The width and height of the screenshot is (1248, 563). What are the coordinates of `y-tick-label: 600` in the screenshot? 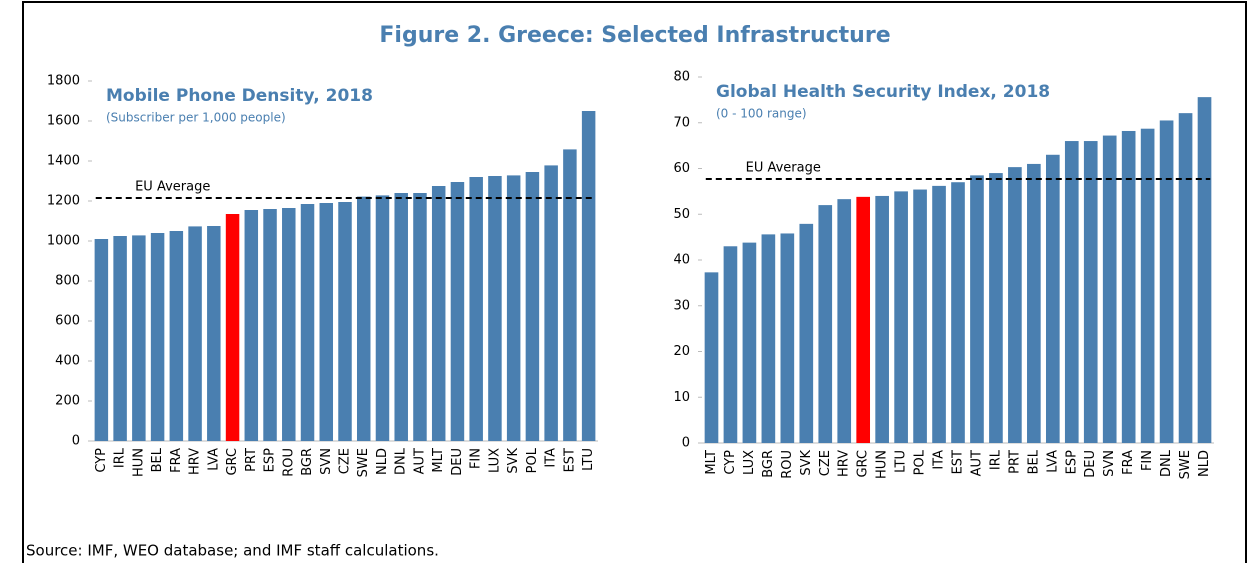 It's located at (67, 321).